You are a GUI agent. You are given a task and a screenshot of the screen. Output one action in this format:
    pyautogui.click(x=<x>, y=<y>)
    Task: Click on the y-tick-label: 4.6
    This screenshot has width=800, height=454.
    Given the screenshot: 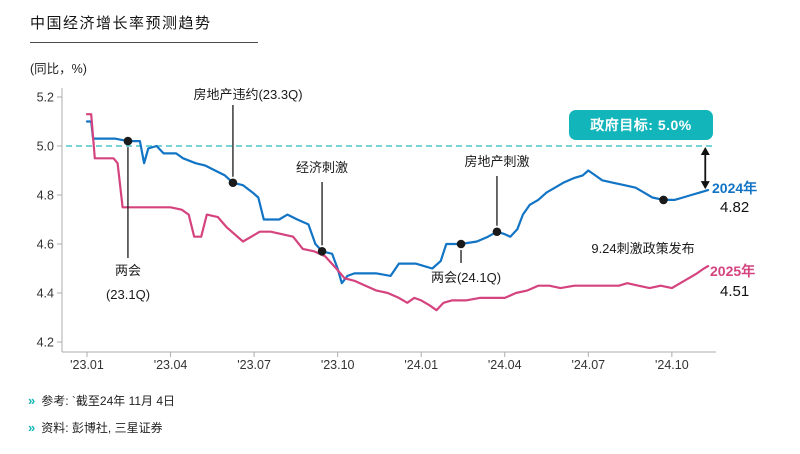 What is the action you would take?
    pyautogui.click(x=45, y=245)
    